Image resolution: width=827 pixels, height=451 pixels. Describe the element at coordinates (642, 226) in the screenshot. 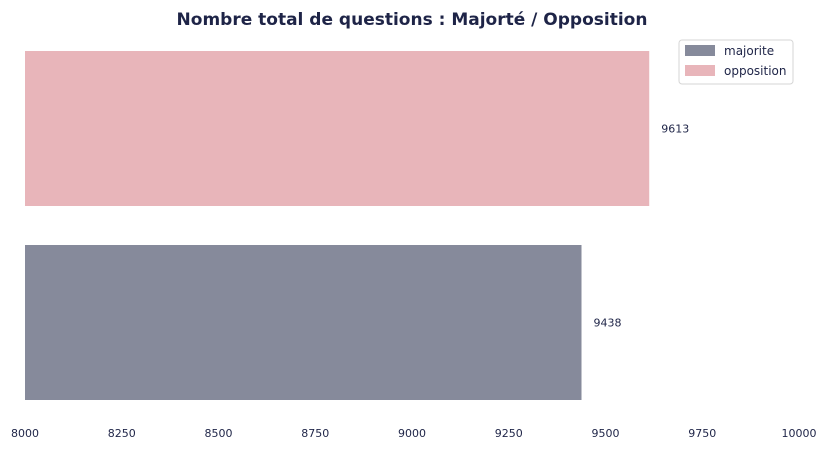

I see `data-labels: 9438 9613` at that location.